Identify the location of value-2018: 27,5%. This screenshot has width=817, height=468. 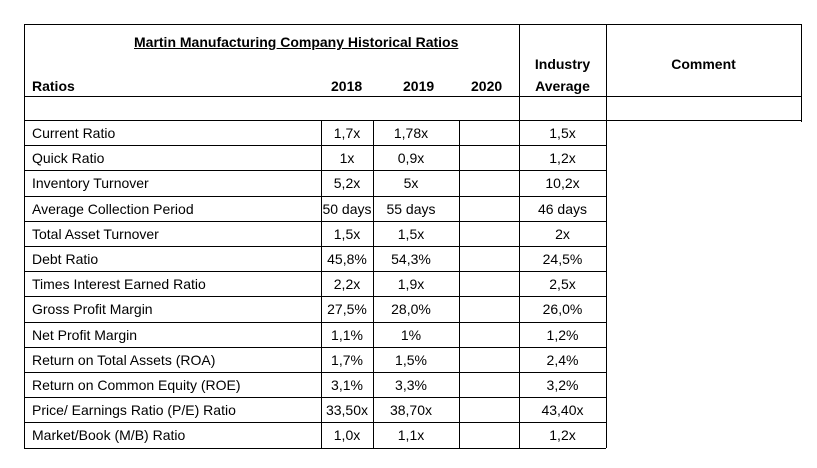
(347, 309).